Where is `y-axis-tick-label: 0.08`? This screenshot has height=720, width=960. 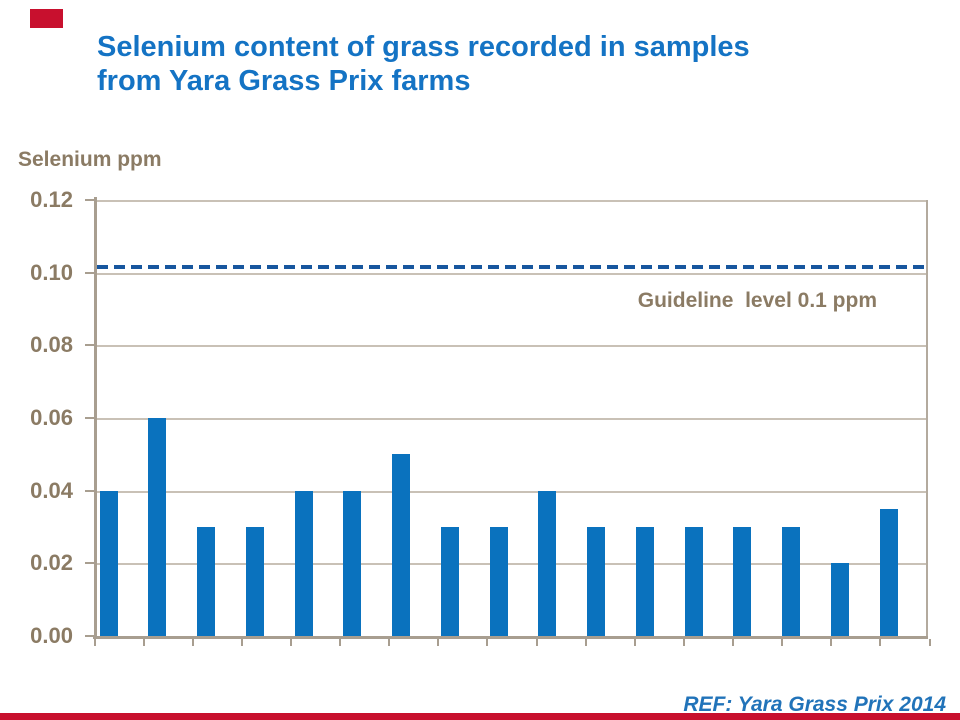 y-axis-tick-label: 0.08 is located at coordinates (51, 345).